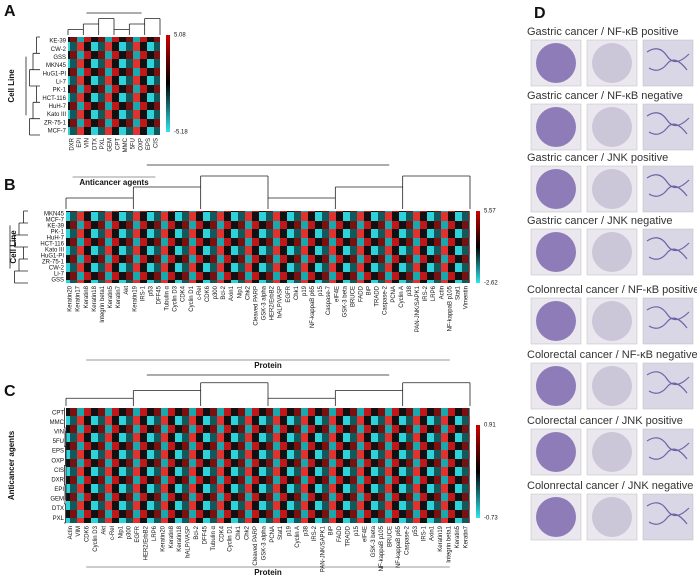 The width and height of the screenshot is (697, 582). I want to click on column-label: Nip1, so click(240, 291).